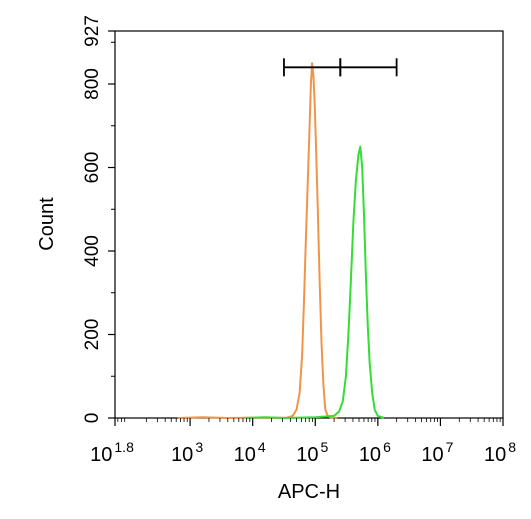  I want to click on gates-layer, so click(340, 67).